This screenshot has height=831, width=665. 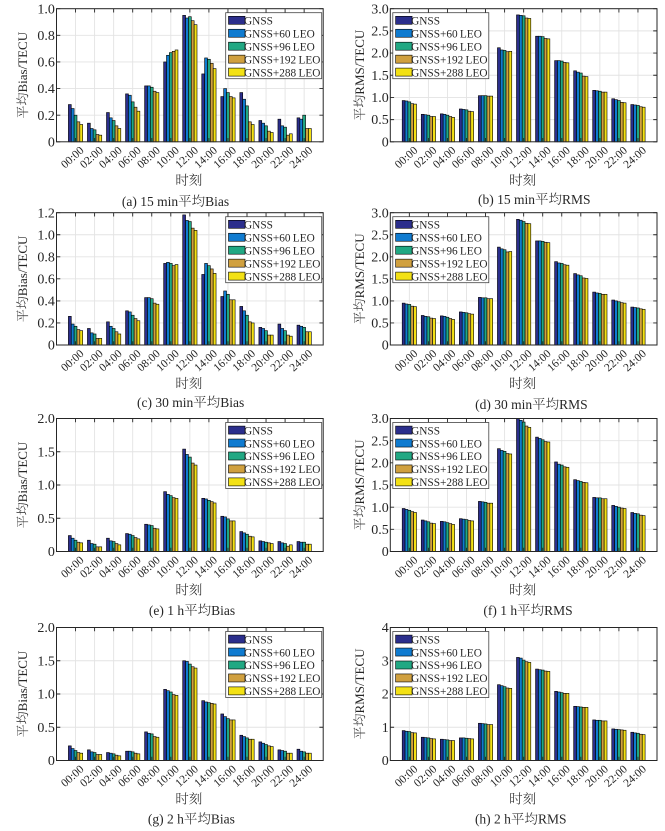 I want to click on svg-text: (c) 30 min, so click(x=165, y=402).